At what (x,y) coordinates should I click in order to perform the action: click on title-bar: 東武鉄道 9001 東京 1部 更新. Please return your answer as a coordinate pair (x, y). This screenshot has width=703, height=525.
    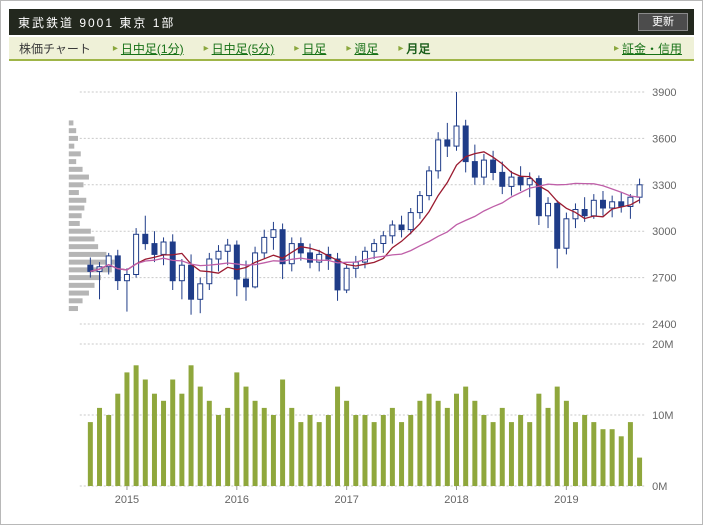
    Looking at the image, I should click on (351, 22).